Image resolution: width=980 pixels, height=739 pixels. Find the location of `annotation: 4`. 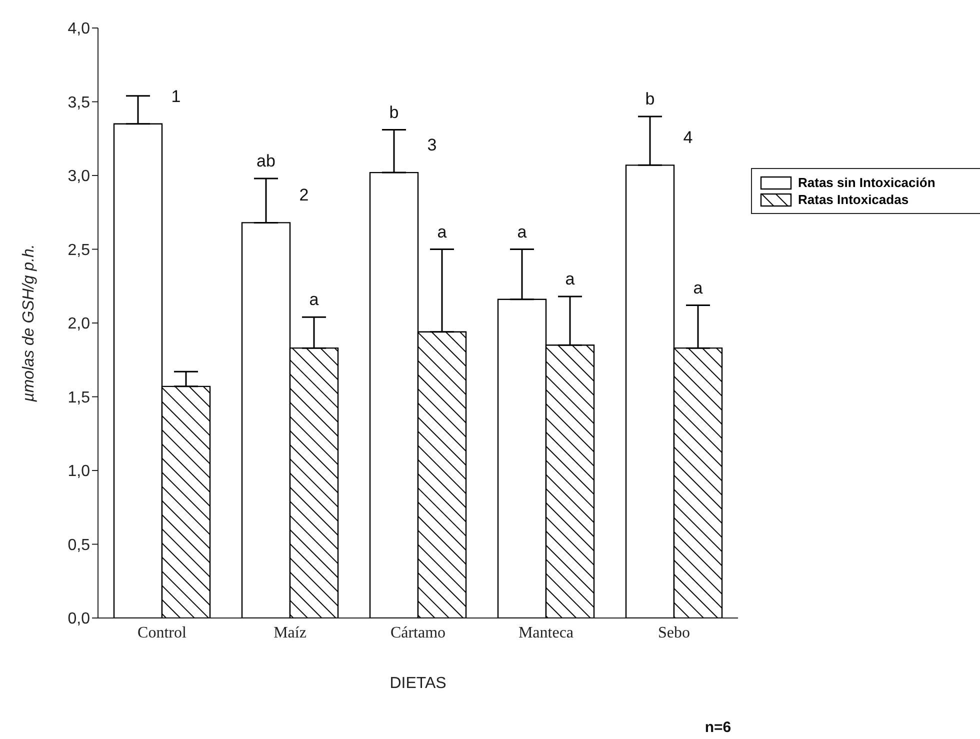

annotation: 4 is located at coordinates (688, 138).